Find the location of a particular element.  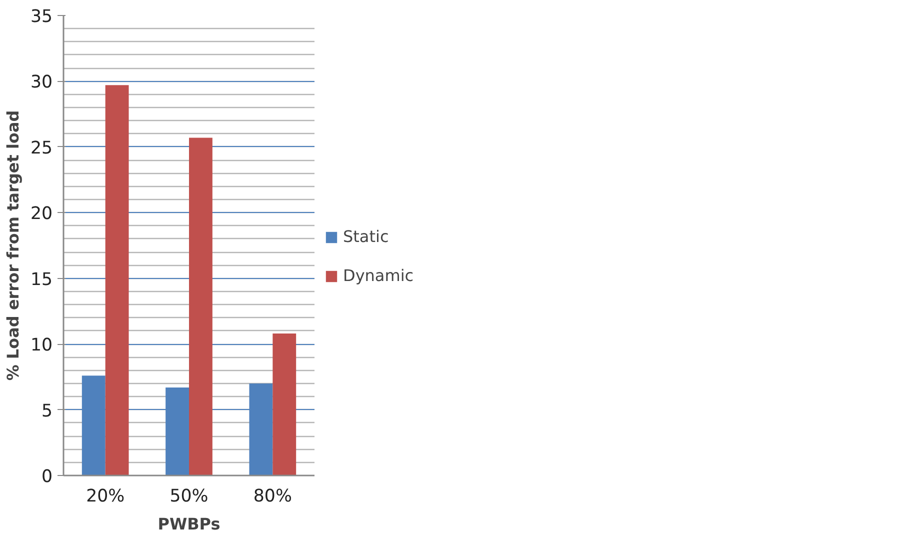

y-tick-label: 0 is located at coordinates (47, 477).